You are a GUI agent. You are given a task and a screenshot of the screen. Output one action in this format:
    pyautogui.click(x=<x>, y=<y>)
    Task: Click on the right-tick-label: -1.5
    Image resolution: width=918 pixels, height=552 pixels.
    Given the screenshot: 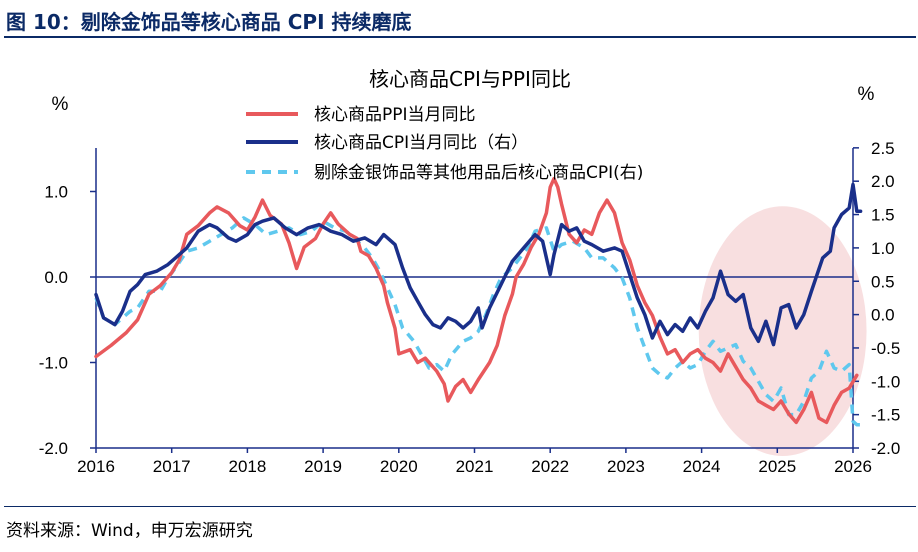 What is the action you would take?
    pyautogui.click(x=885, y=415)
    